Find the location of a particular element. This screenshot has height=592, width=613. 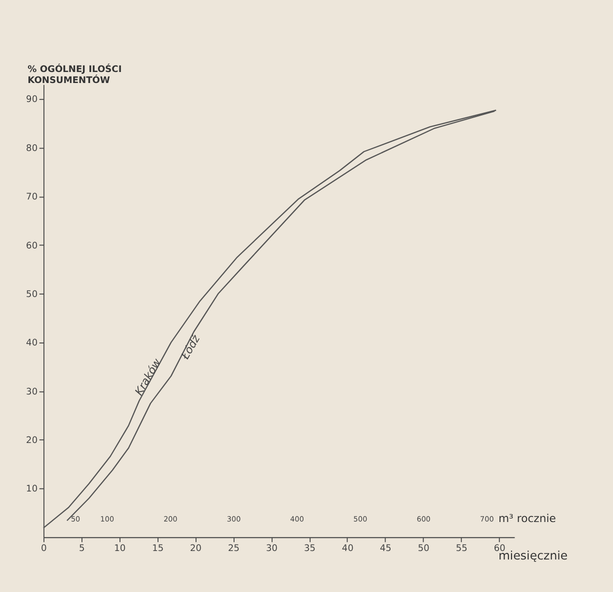

x-tick-label: 30 is located at coordinates (272, 549).